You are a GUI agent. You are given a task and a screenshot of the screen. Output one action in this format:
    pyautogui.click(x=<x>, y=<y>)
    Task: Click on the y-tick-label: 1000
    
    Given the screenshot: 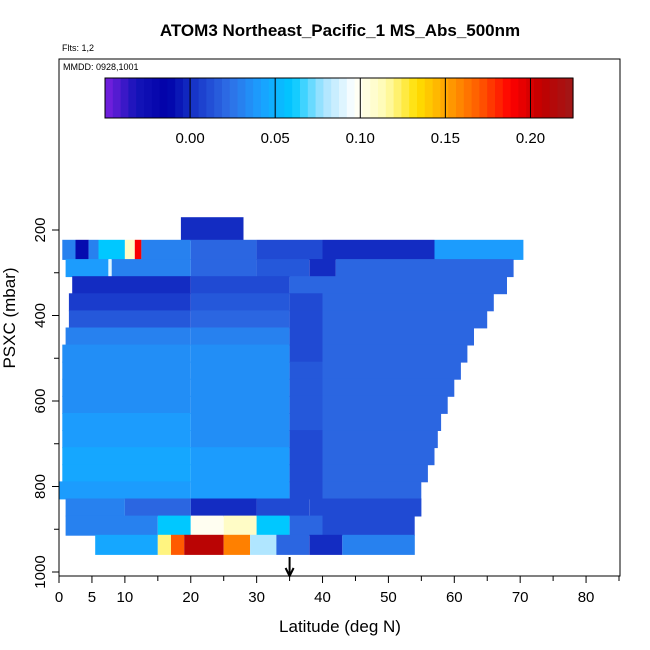 What is the action you would take?
    pyautogui.click(x=40, y=571)
    